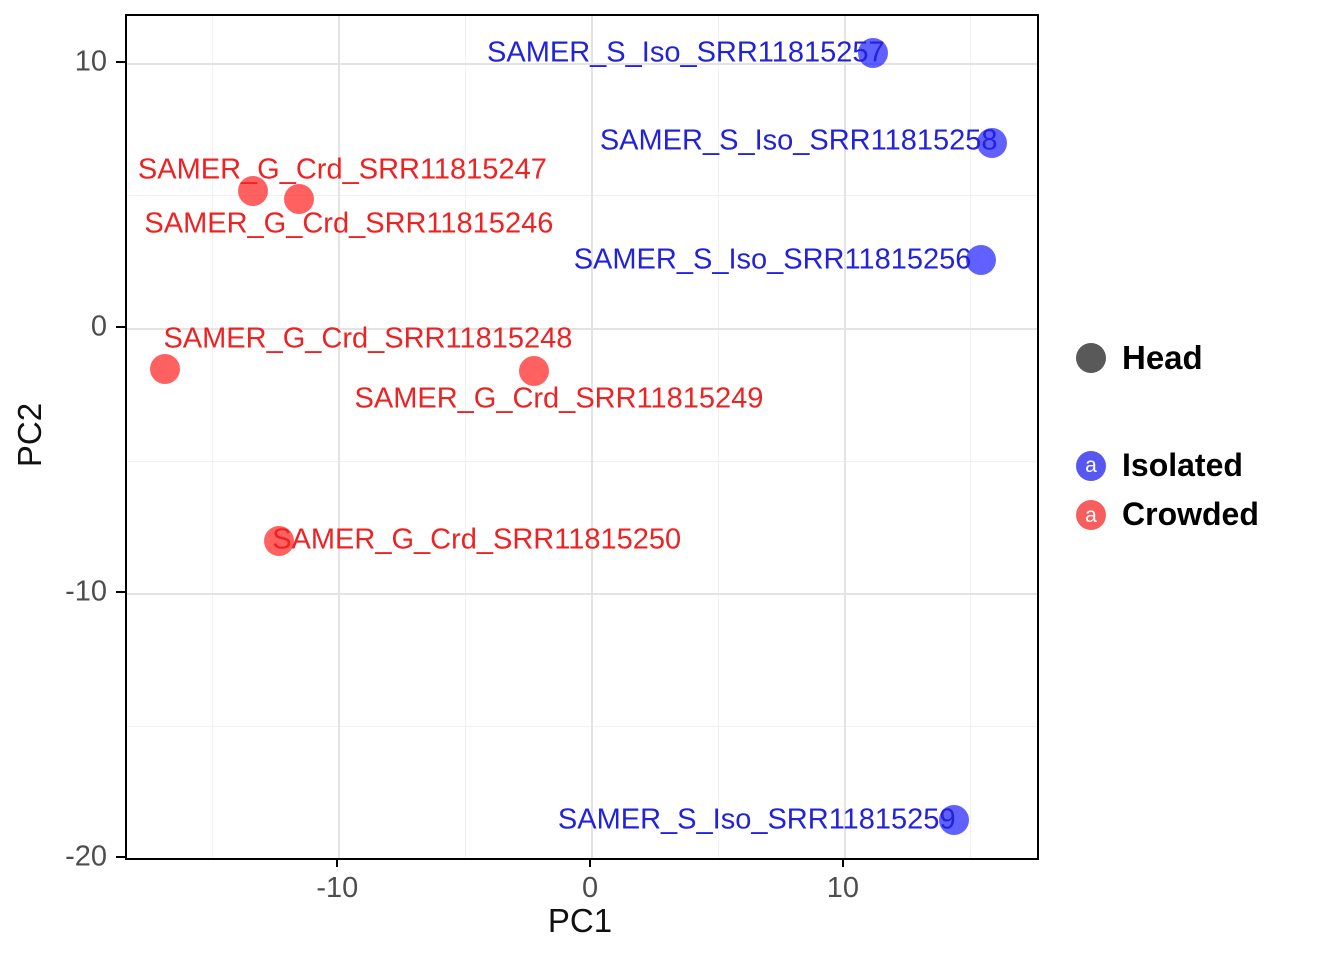  What do you see at coordinates (368, 338) in the screenshot?
I see `data-point-label: SAMER_G_Crd_SRR11815248` at bounding box center [368, 338].